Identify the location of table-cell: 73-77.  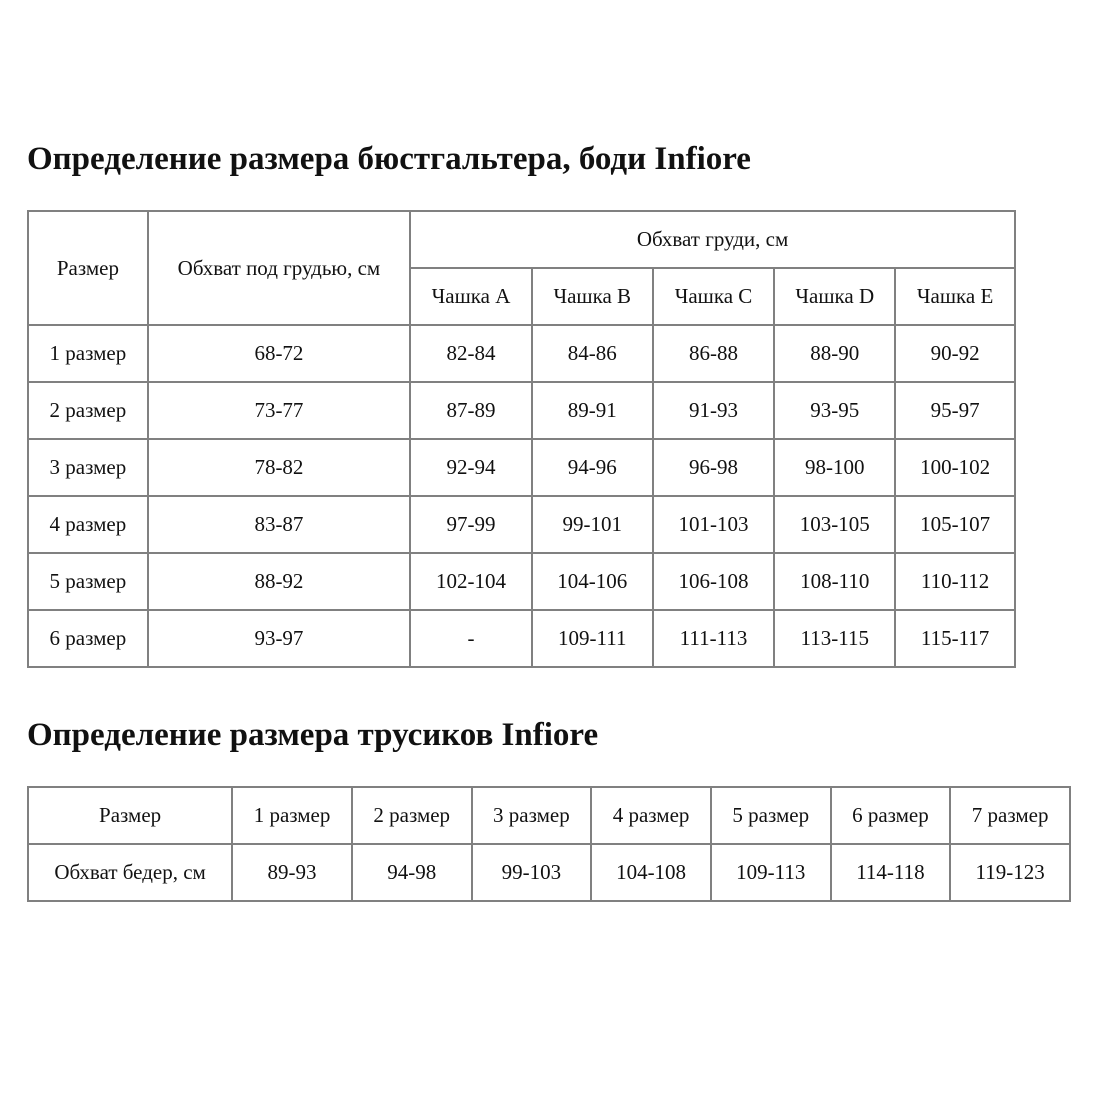
(279, 410).